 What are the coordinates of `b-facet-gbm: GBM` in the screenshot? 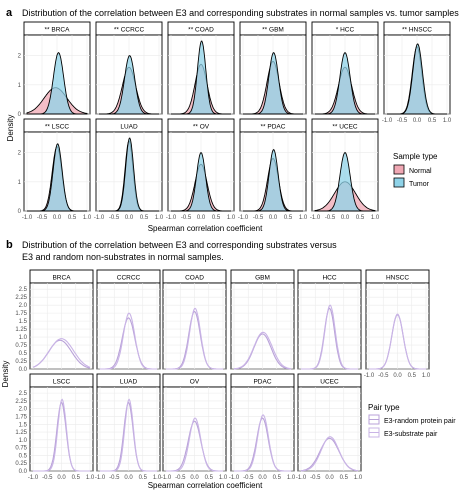 It's located at (262, 319).